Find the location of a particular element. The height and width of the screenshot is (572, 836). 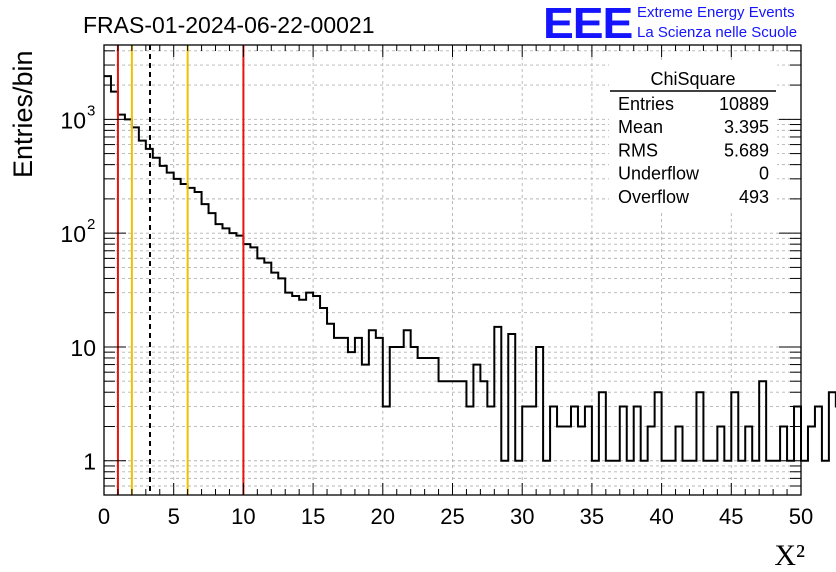

stats-row-value: 10889 is located at coordinates (744, 104).